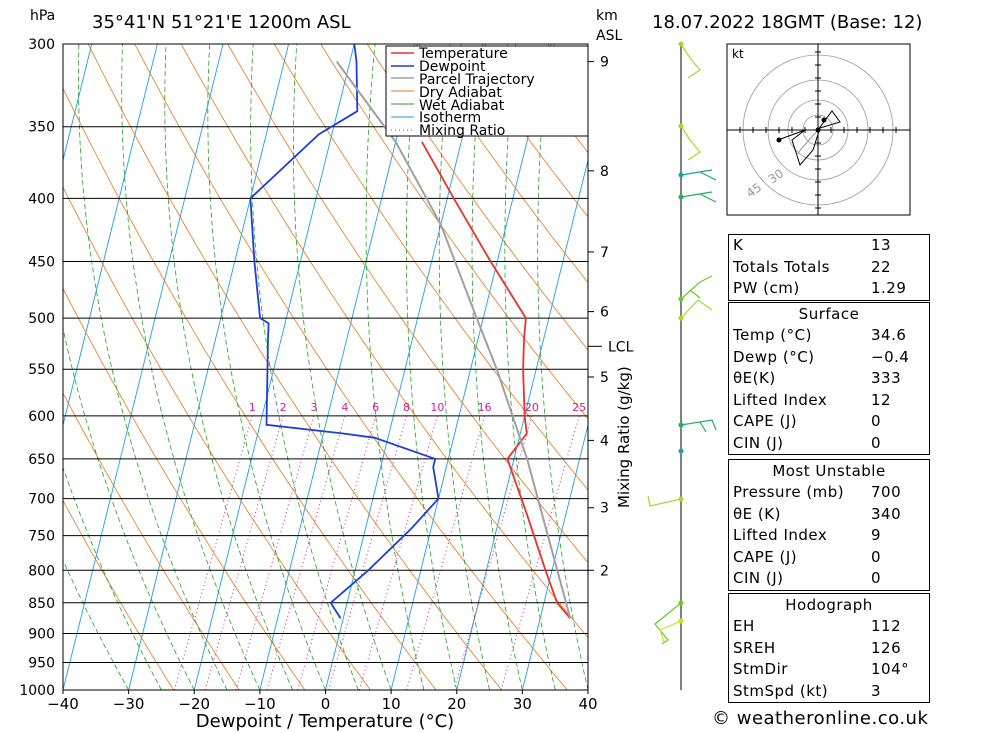  I want to click on mixing-ratio-tick-label: 3, so click(313, 407).